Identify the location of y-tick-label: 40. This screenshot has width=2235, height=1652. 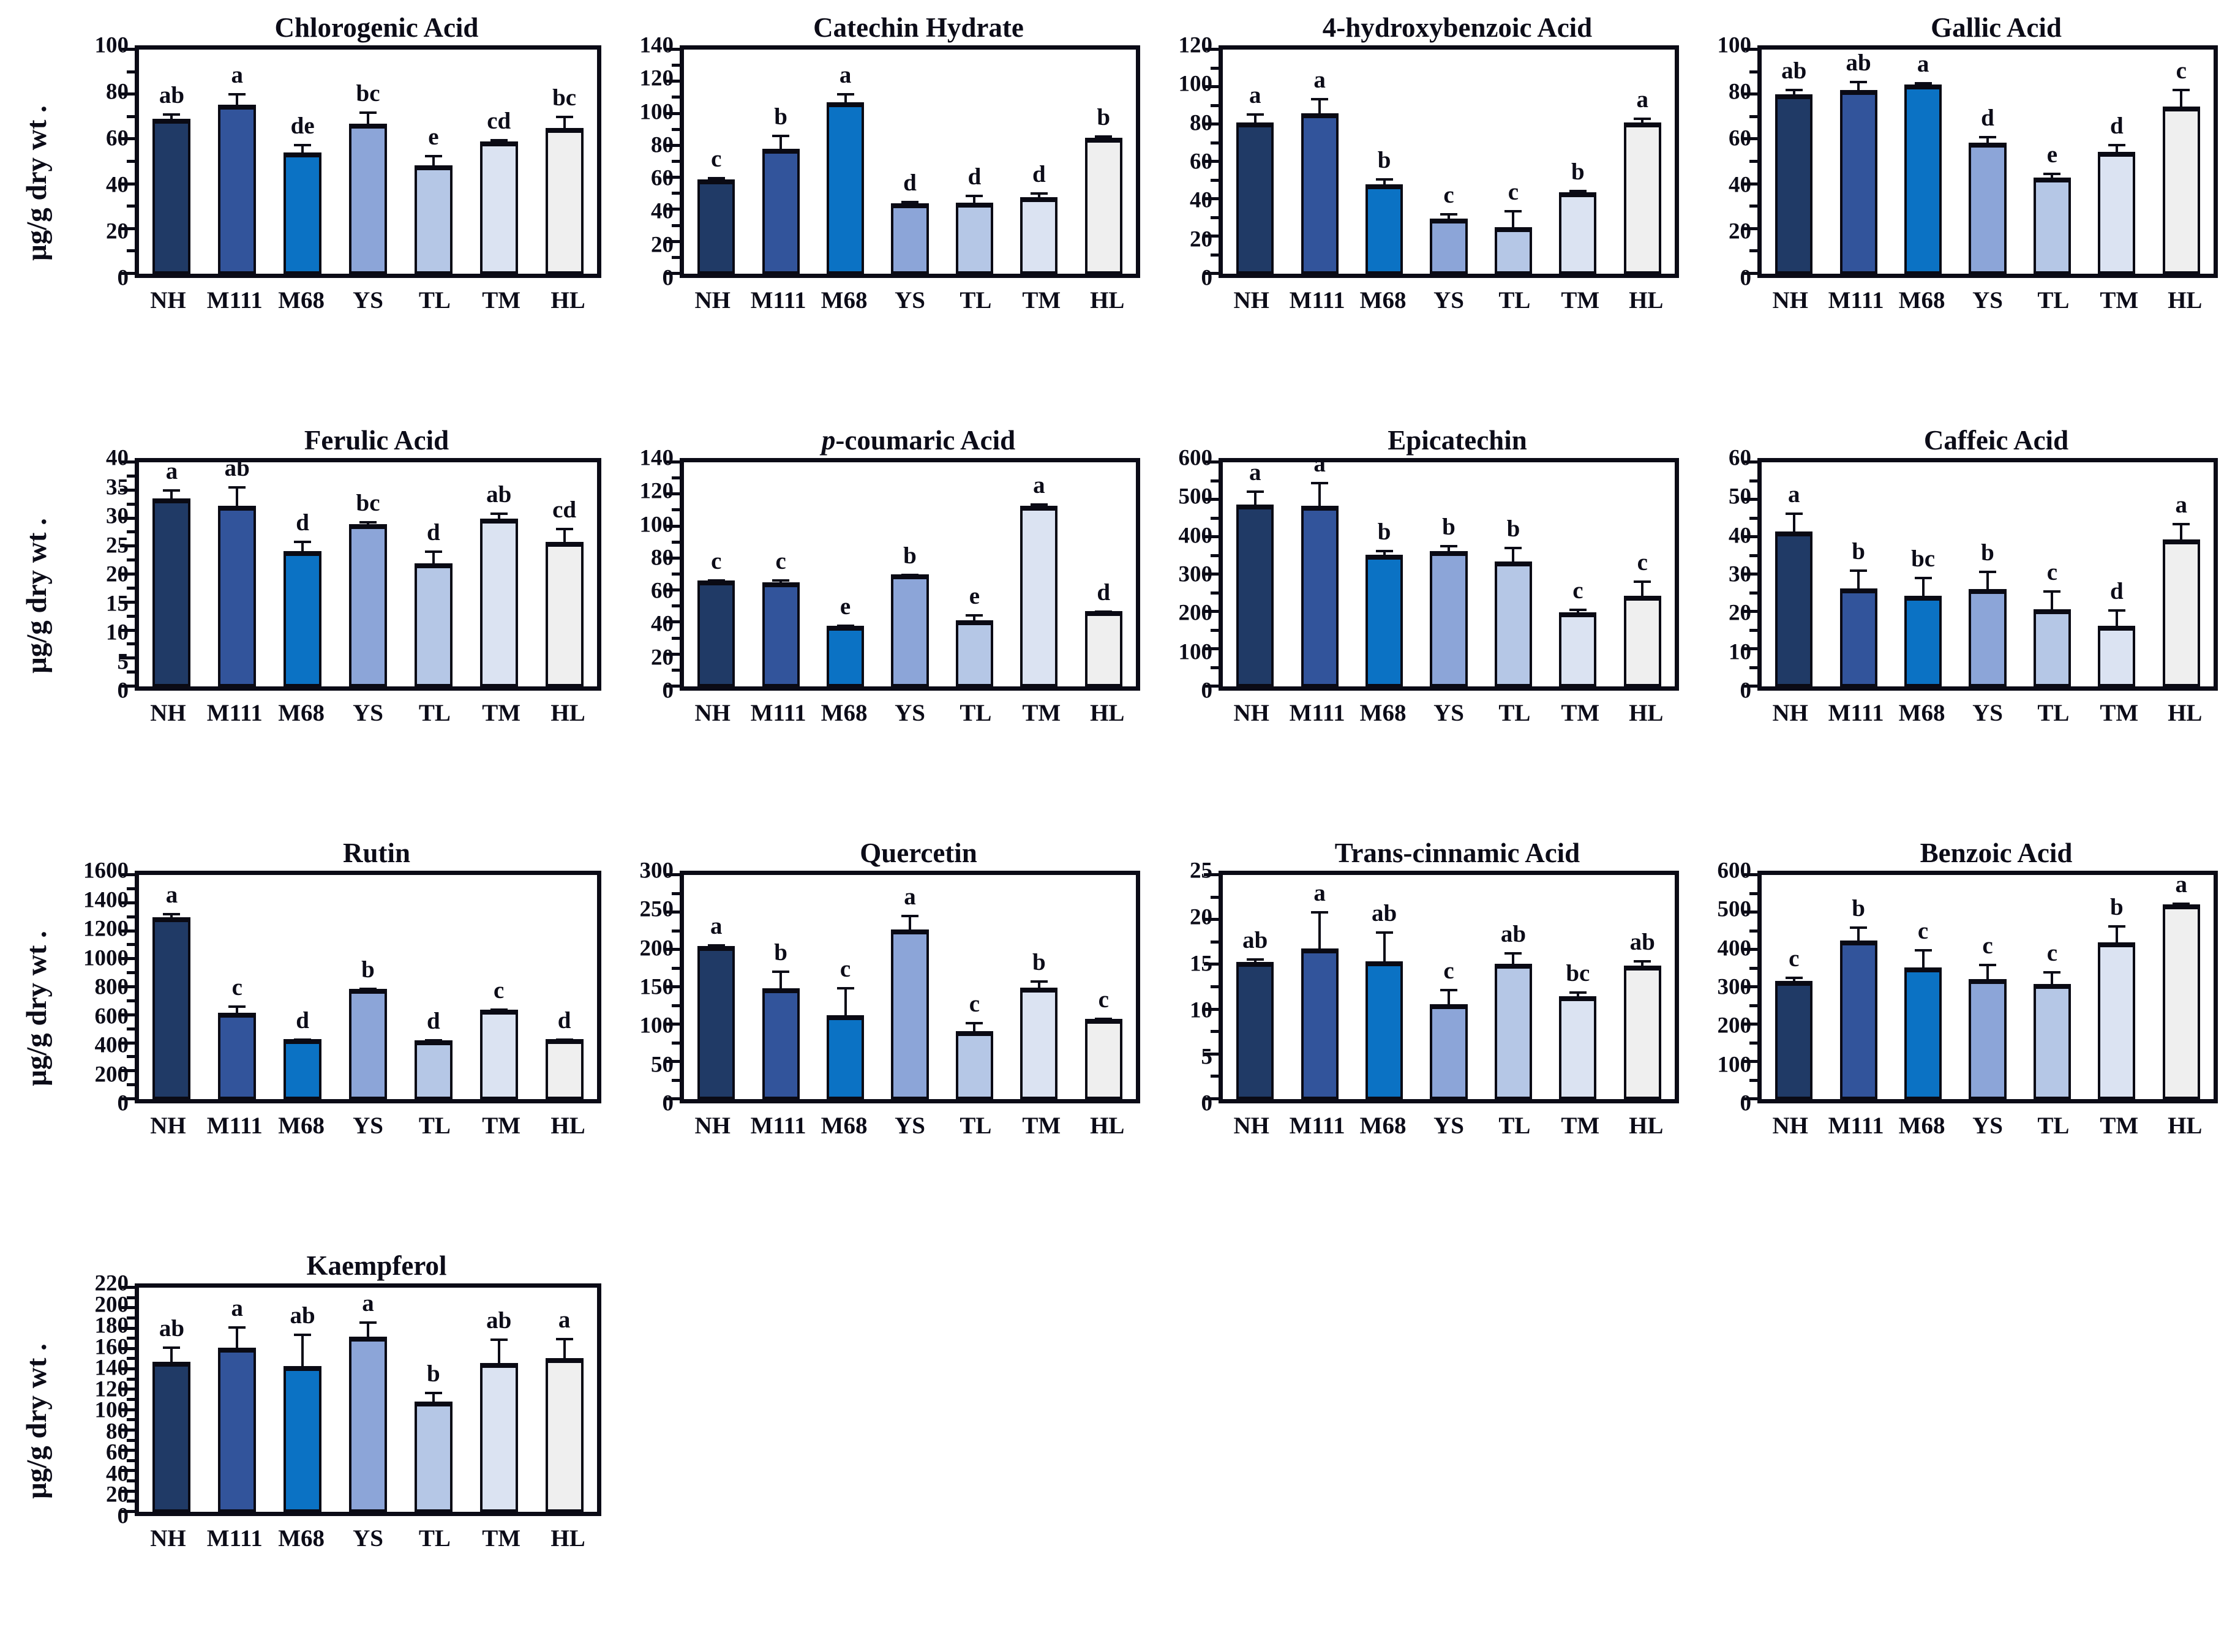
(662, 624).